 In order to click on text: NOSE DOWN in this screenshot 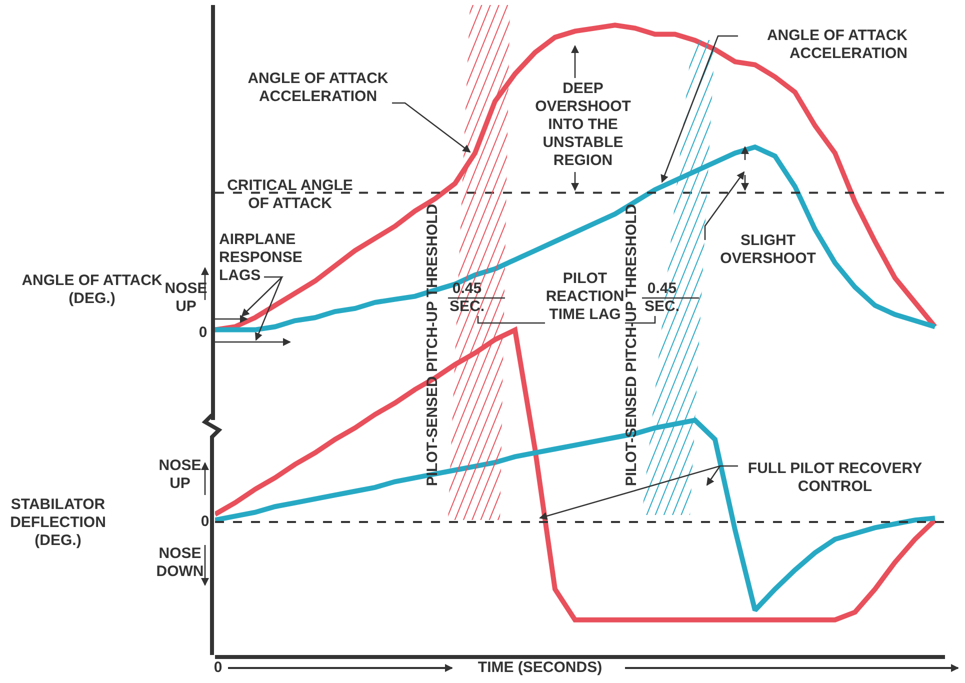, I will do `click(180, 563)`.